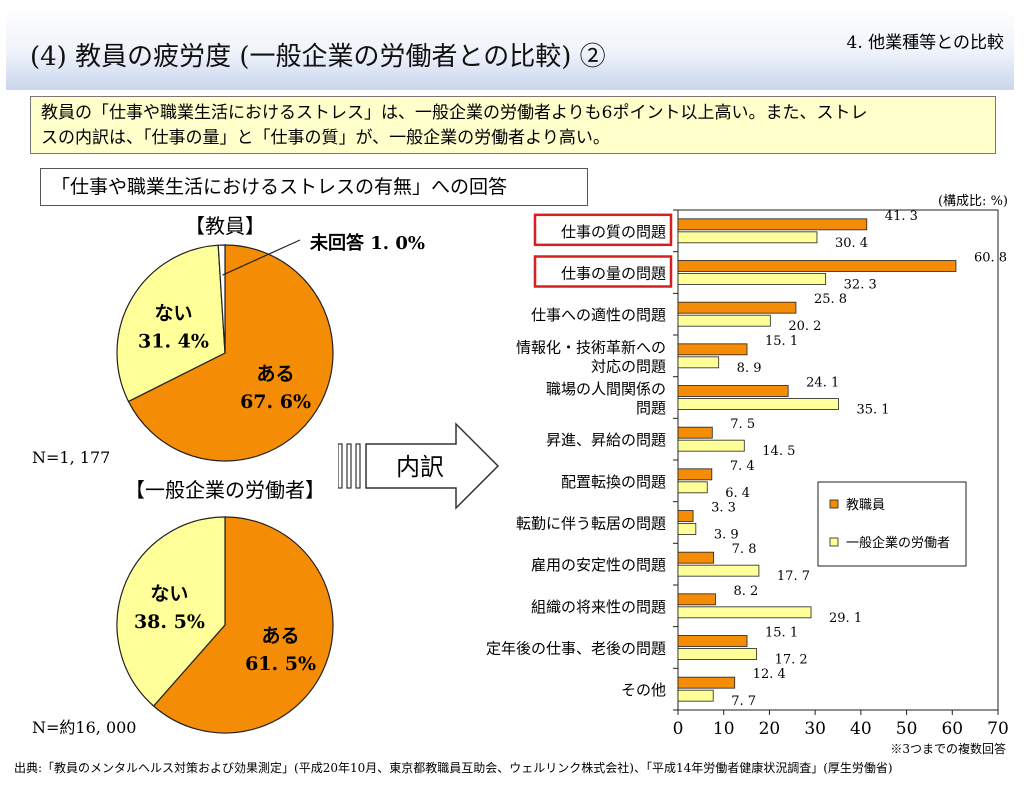 The image size is (1024, 796). I want to click on x-tick-label: 40, so click(861, 729).